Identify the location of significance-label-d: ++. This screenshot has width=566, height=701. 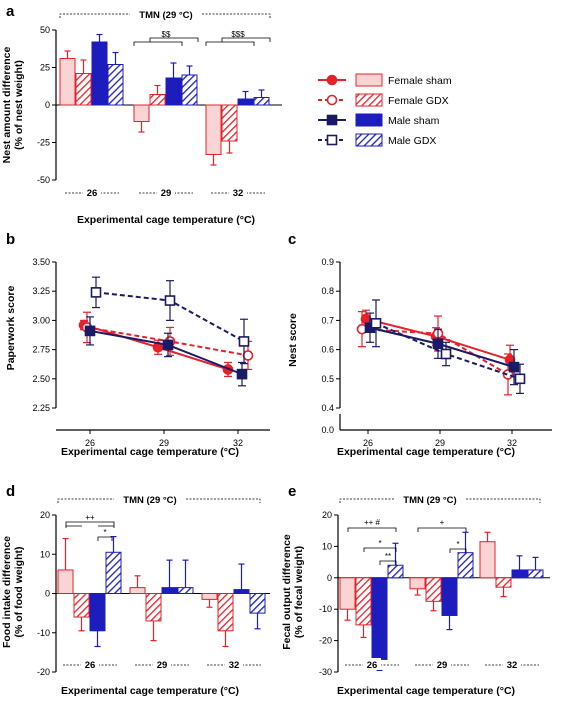
(90, 517).